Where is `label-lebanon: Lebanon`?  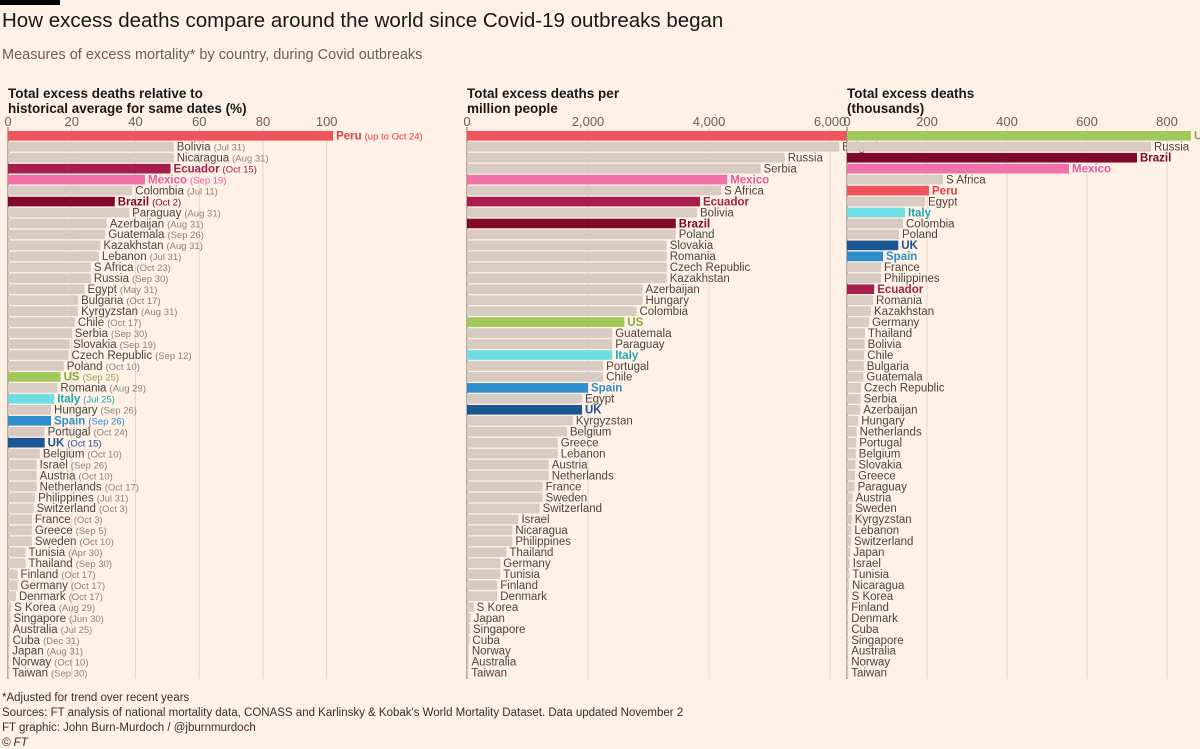
label-lebanon: Lebanon is located at coordinates (583, 454).